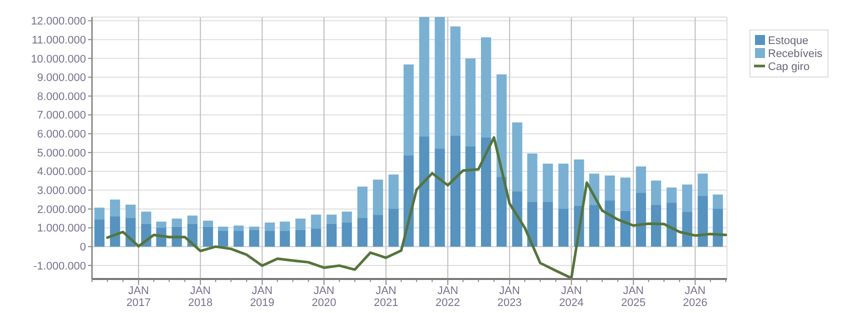 Image resolution: width=851 pixels, height=313 pixels. What do you see at coordinates (61, 116) in the screenshot?
I see `y-tick-label: 7.000.000` at bounding box center [61, 116].